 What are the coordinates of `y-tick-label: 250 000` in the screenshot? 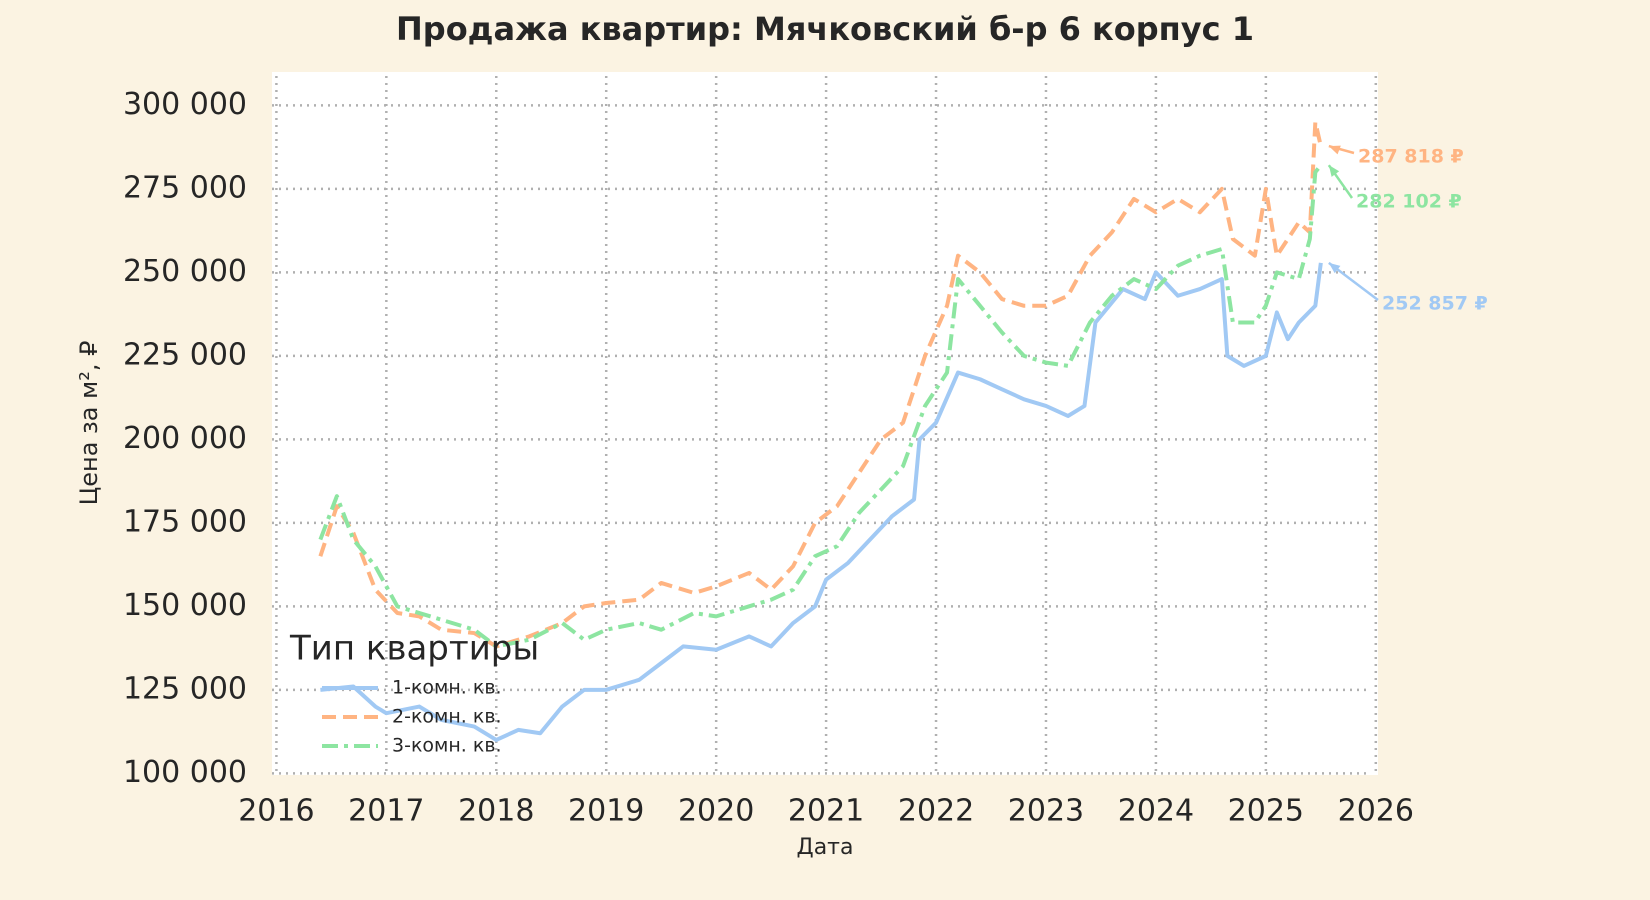 It's located at (185, 271).